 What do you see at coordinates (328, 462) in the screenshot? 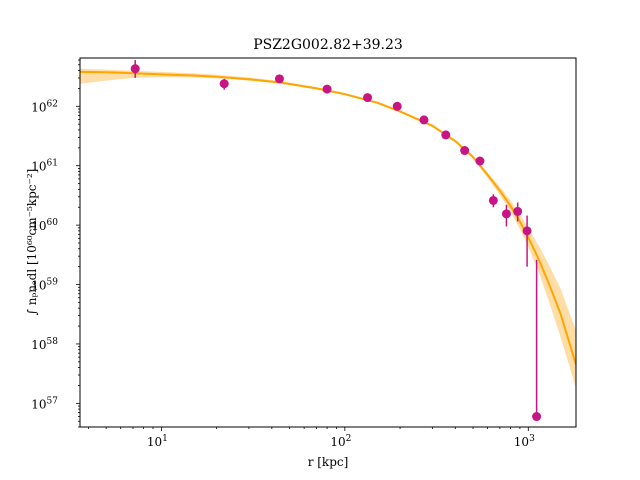
I see `x-axis-label: r [kpc]` at bounding box center [328, 462].